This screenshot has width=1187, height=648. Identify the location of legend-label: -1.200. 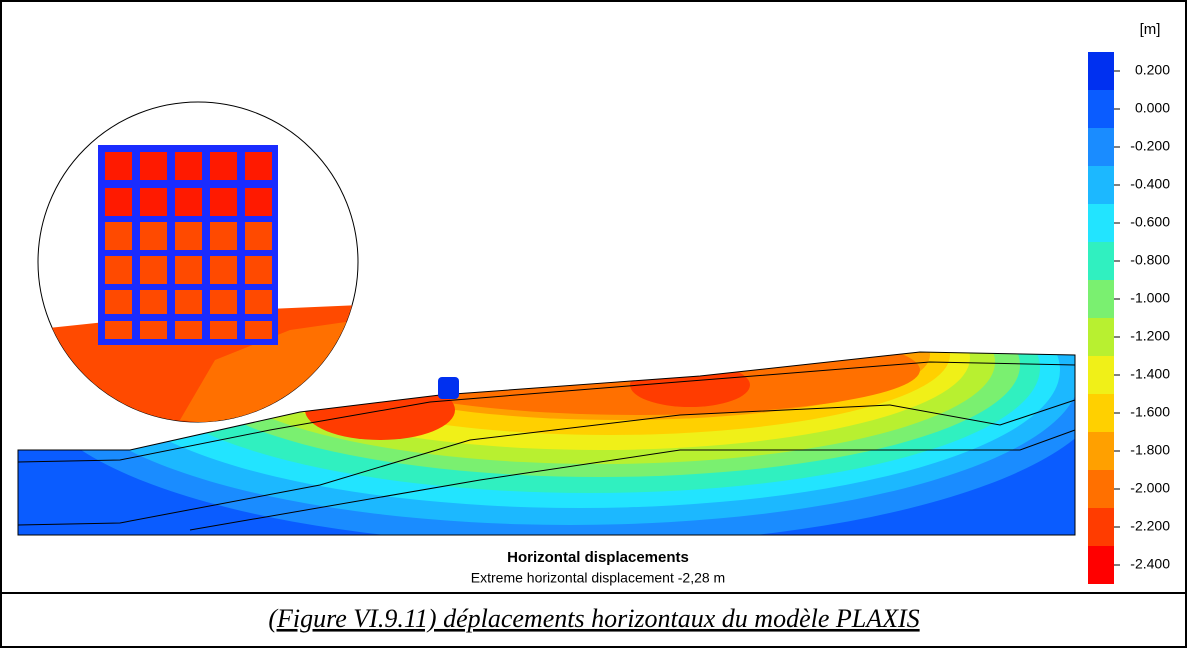
(1150, 336).